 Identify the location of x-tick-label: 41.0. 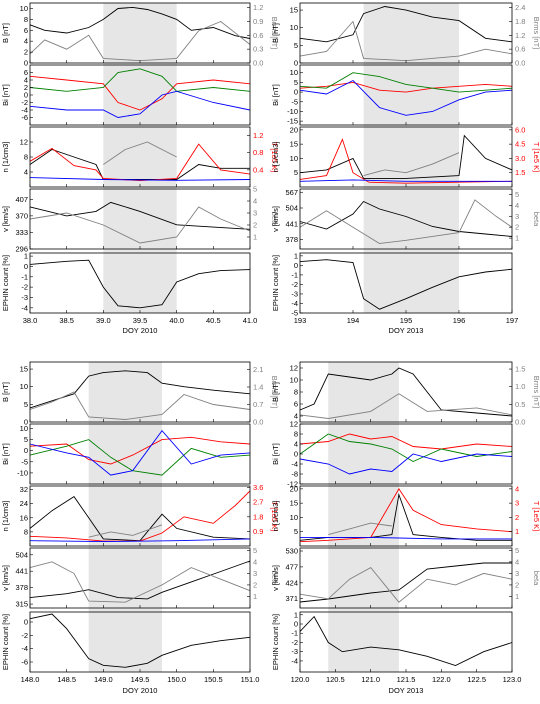
(250, 320).